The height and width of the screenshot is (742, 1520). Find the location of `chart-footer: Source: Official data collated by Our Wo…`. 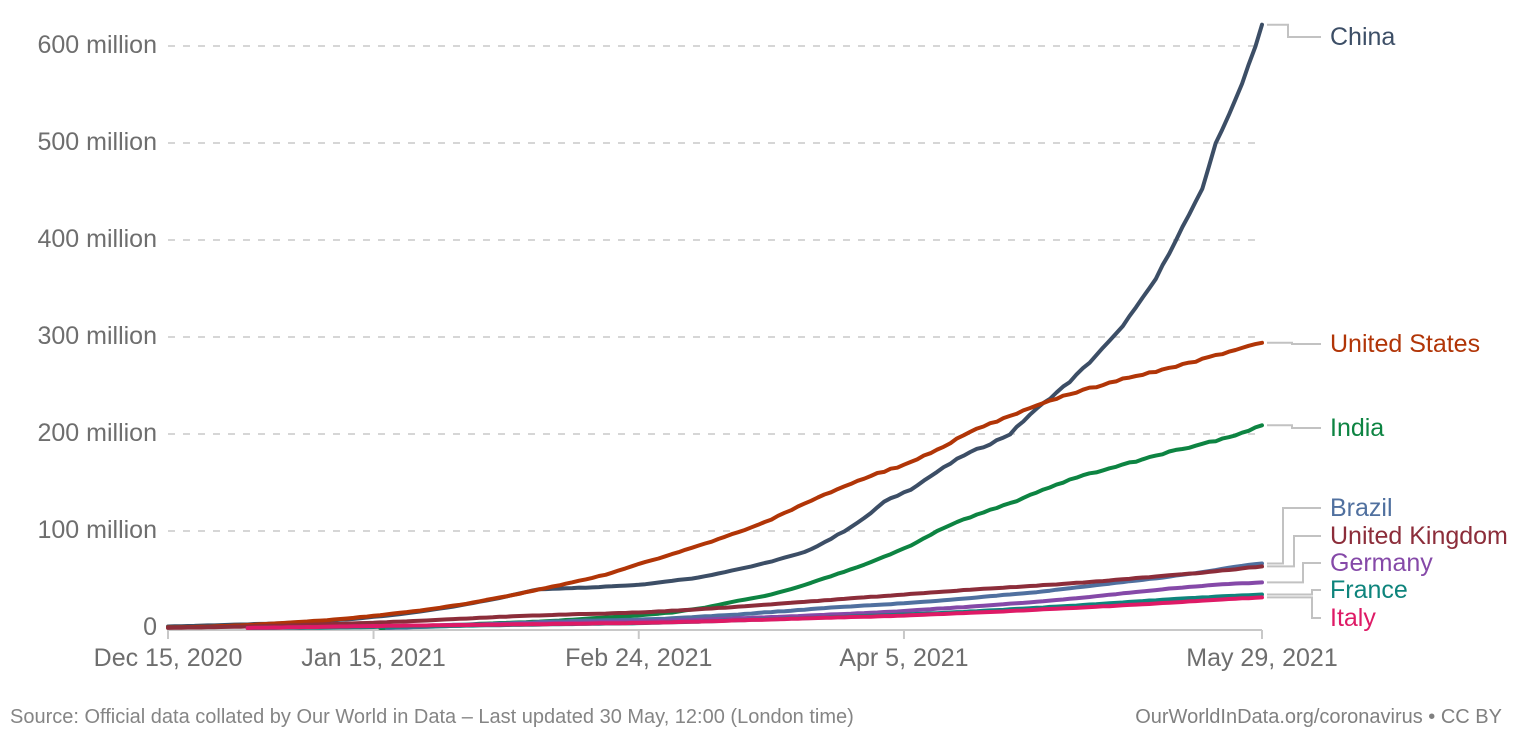

chart-footer: Source: Official data collated by Our Wo… is located at coordinates (756, 717).